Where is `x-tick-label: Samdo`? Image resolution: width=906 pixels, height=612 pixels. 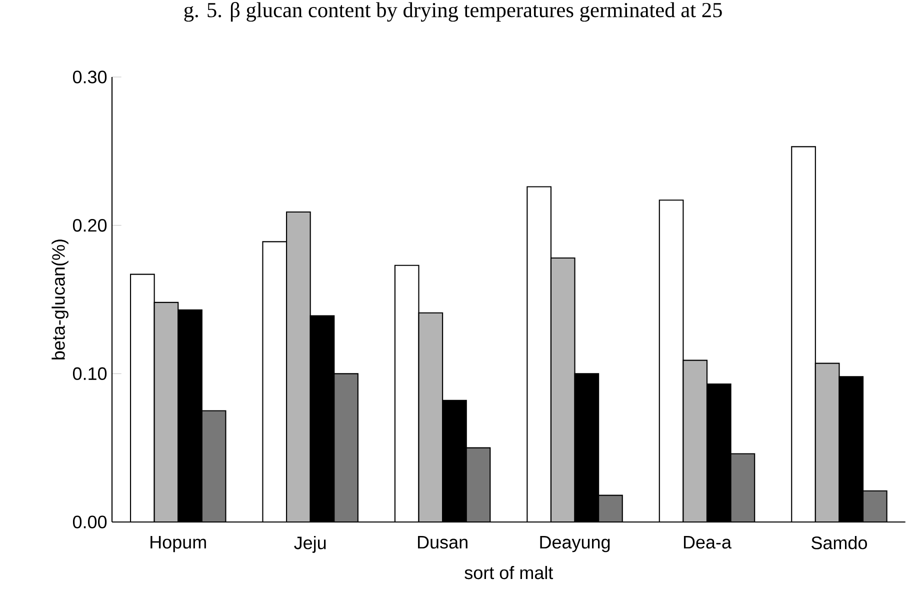 x-tick-label: Samdo is located at coordinates (839, 543).